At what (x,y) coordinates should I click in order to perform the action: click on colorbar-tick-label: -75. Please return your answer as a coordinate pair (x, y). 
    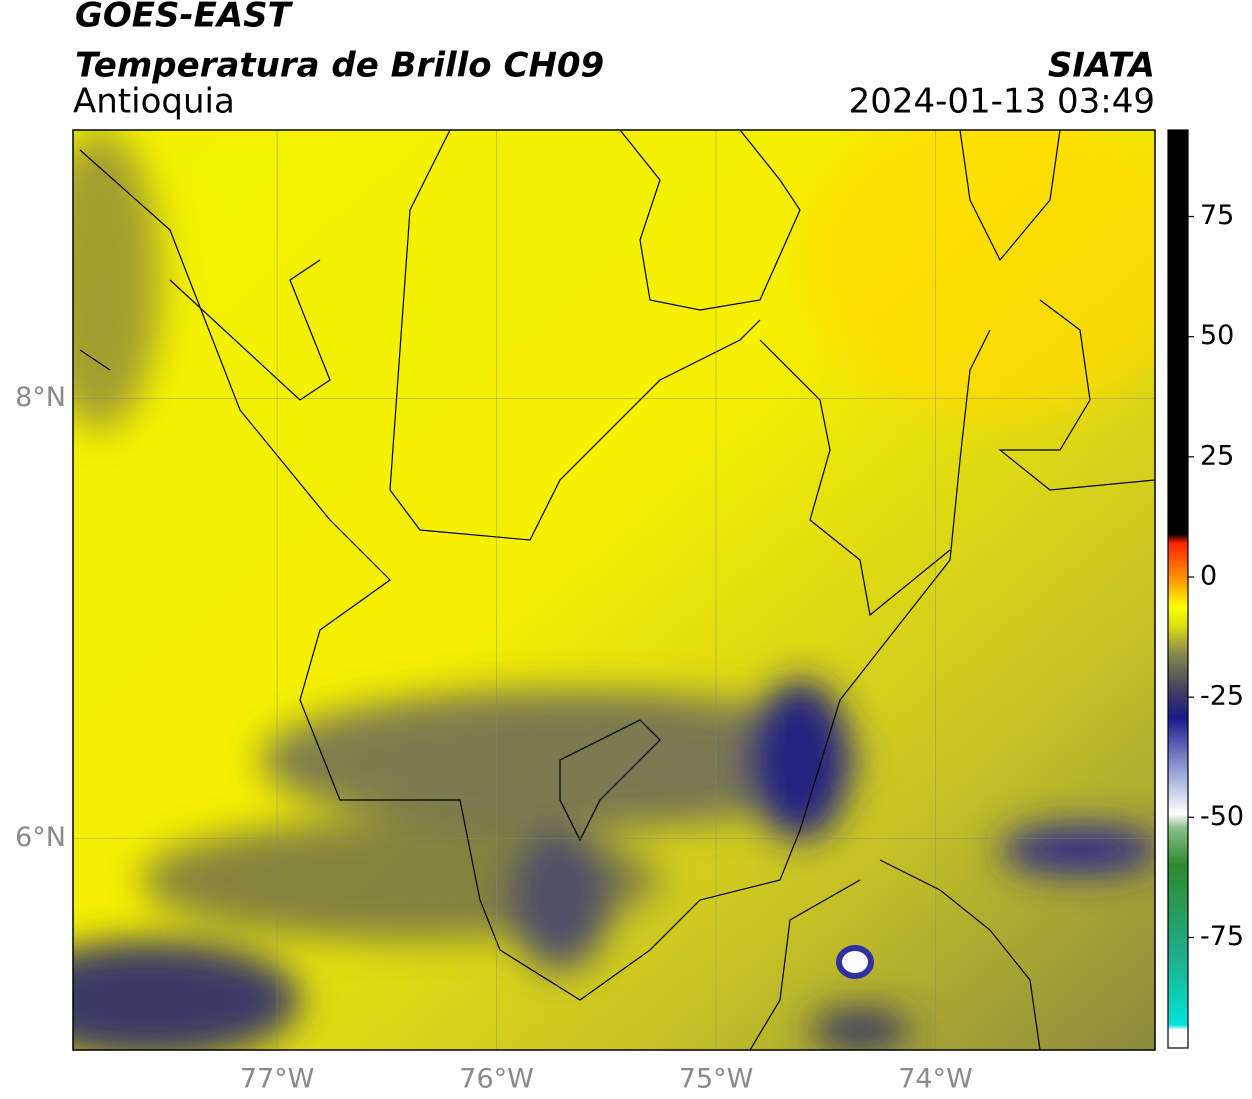
    Looking at the image, I should click on (1222, 936).